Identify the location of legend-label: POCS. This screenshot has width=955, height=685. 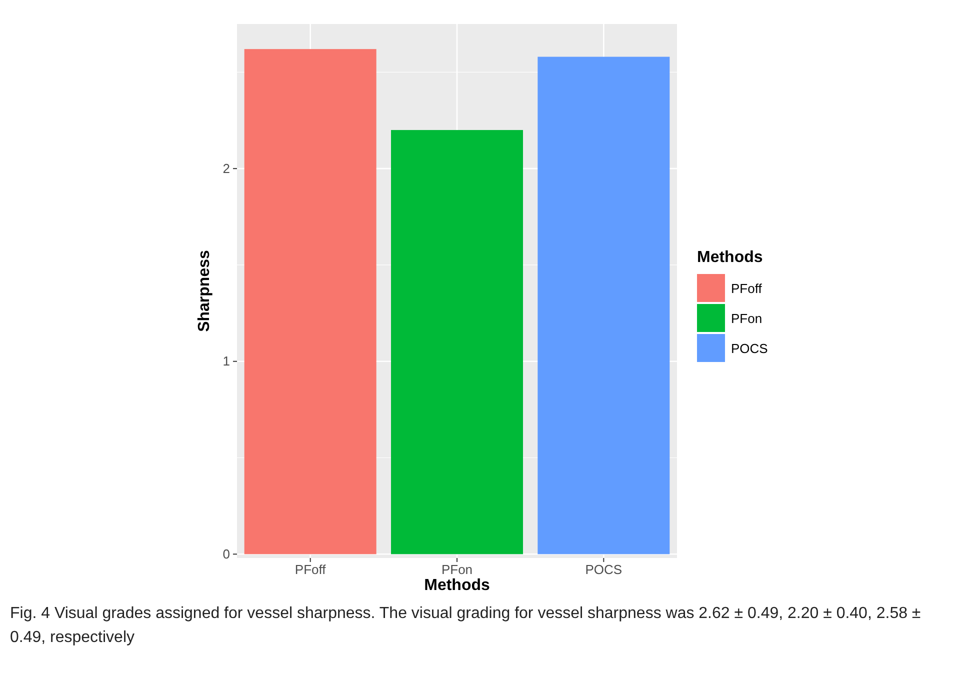
(749, 348).